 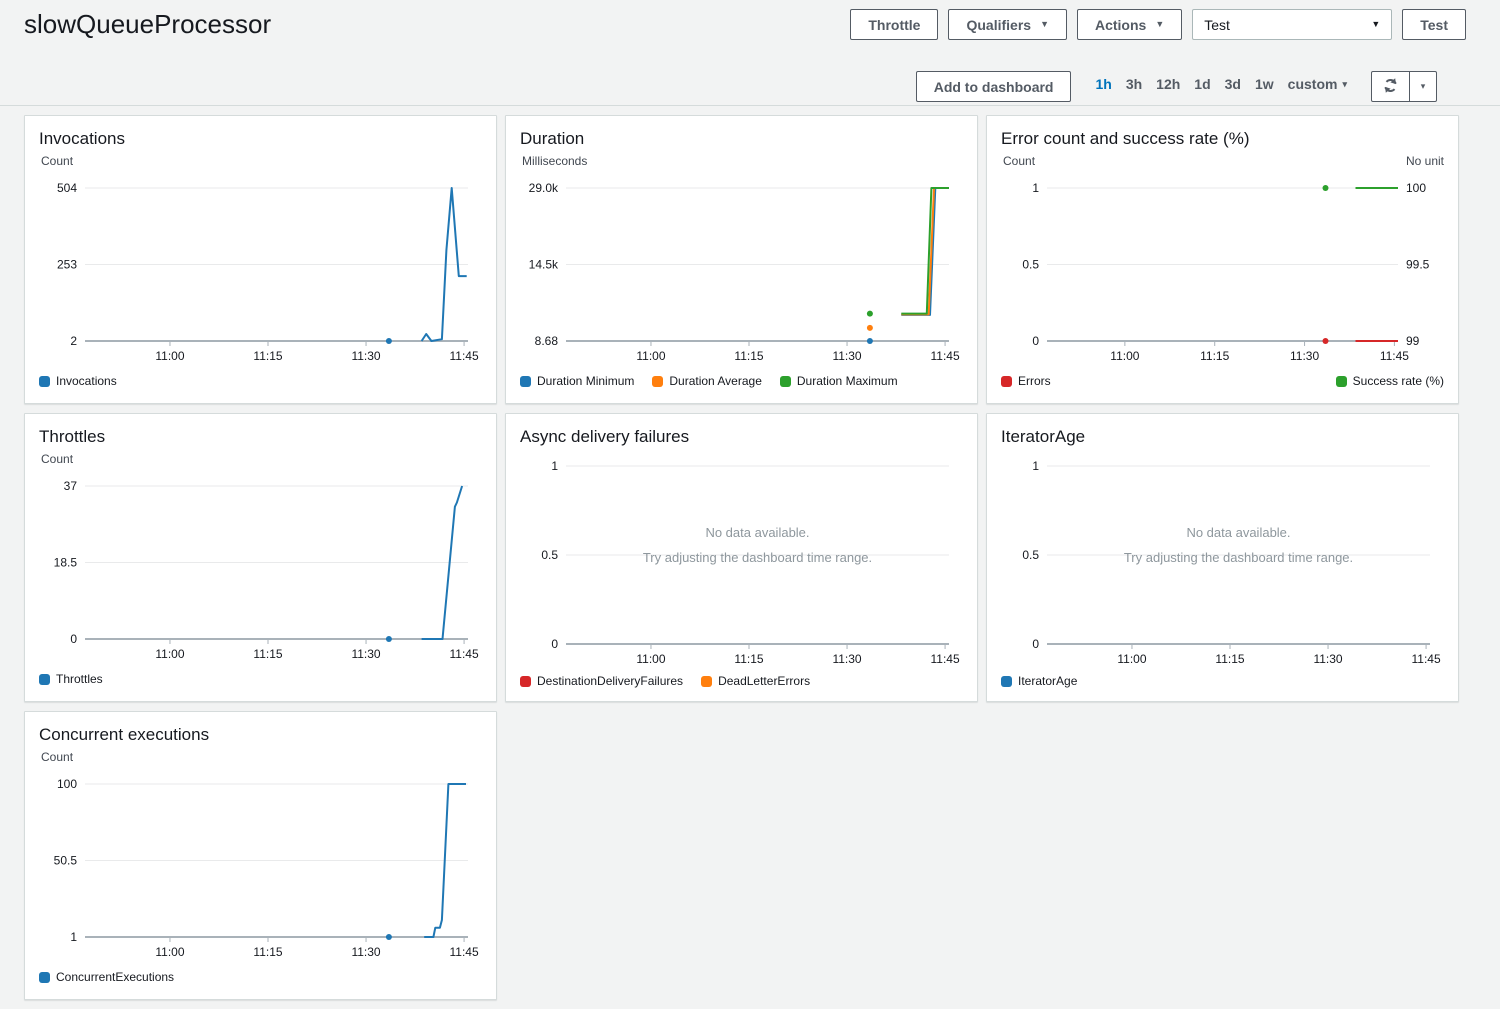 What do you see at coordinates (1418, 265) in the screenshot?
I see `svg-text: 99.5` at bounding box center [1418, 265].